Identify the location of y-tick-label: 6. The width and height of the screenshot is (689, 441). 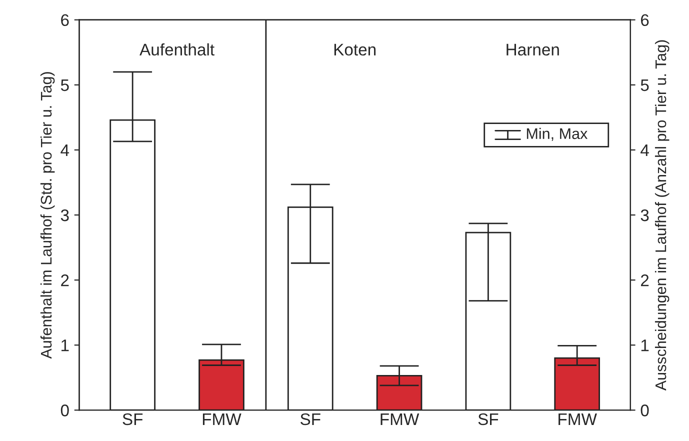
(65, 20).